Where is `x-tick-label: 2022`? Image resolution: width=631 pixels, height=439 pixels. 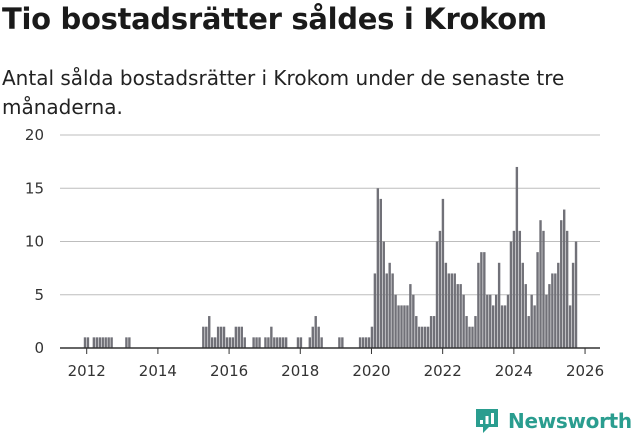 x-tick-label: 2022 is located at coordinates (443, 371).